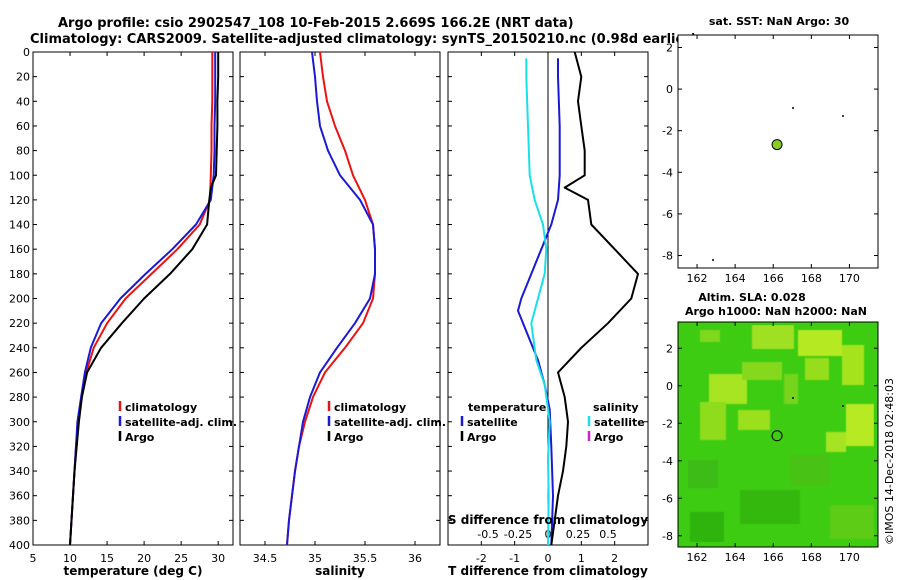 Image resolution: width=900 pixels, height=580 pixels. I want to click on x-tick-label: 34.5, so click(265, 558).